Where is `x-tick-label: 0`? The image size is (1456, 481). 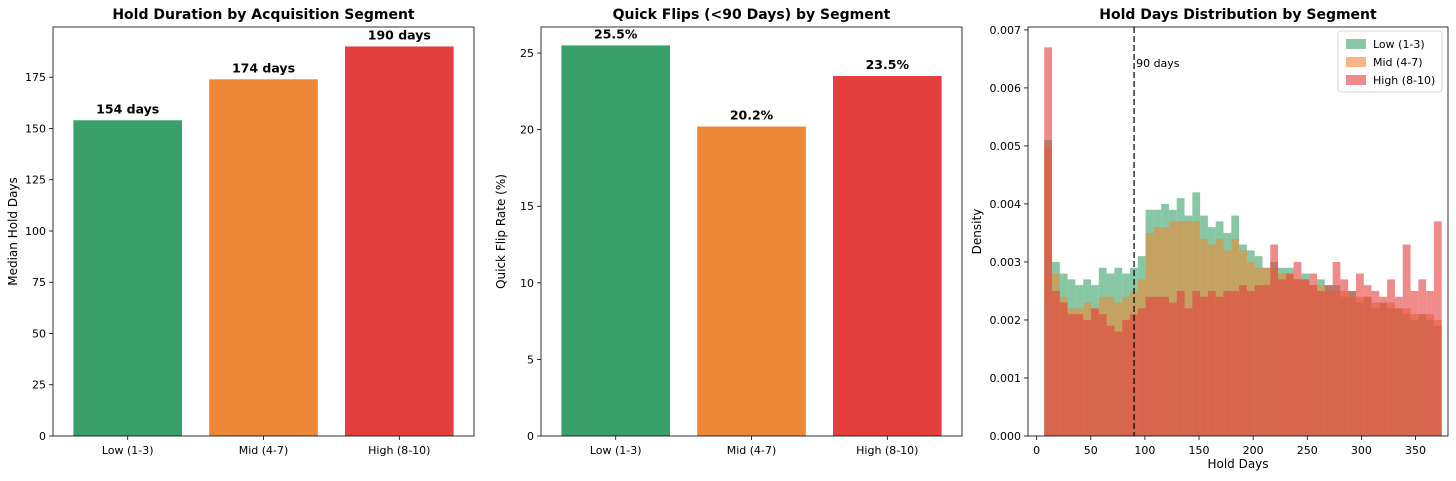
x-tick-label: 0 is located at coordinates (1036, 450).